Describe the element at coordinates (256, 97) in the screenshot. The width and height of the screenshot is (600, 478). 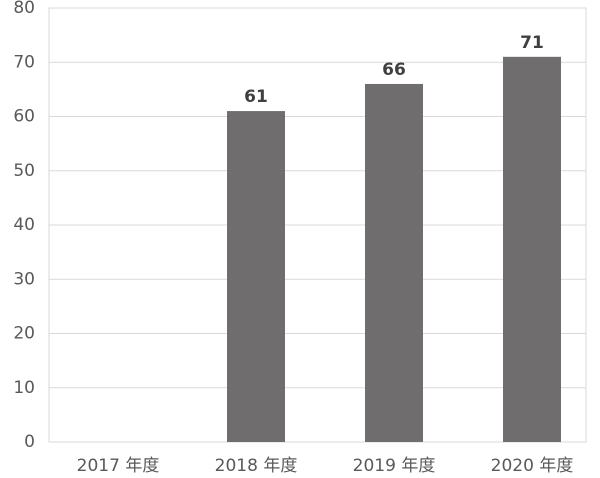
I see `value-label: 61` at that location.